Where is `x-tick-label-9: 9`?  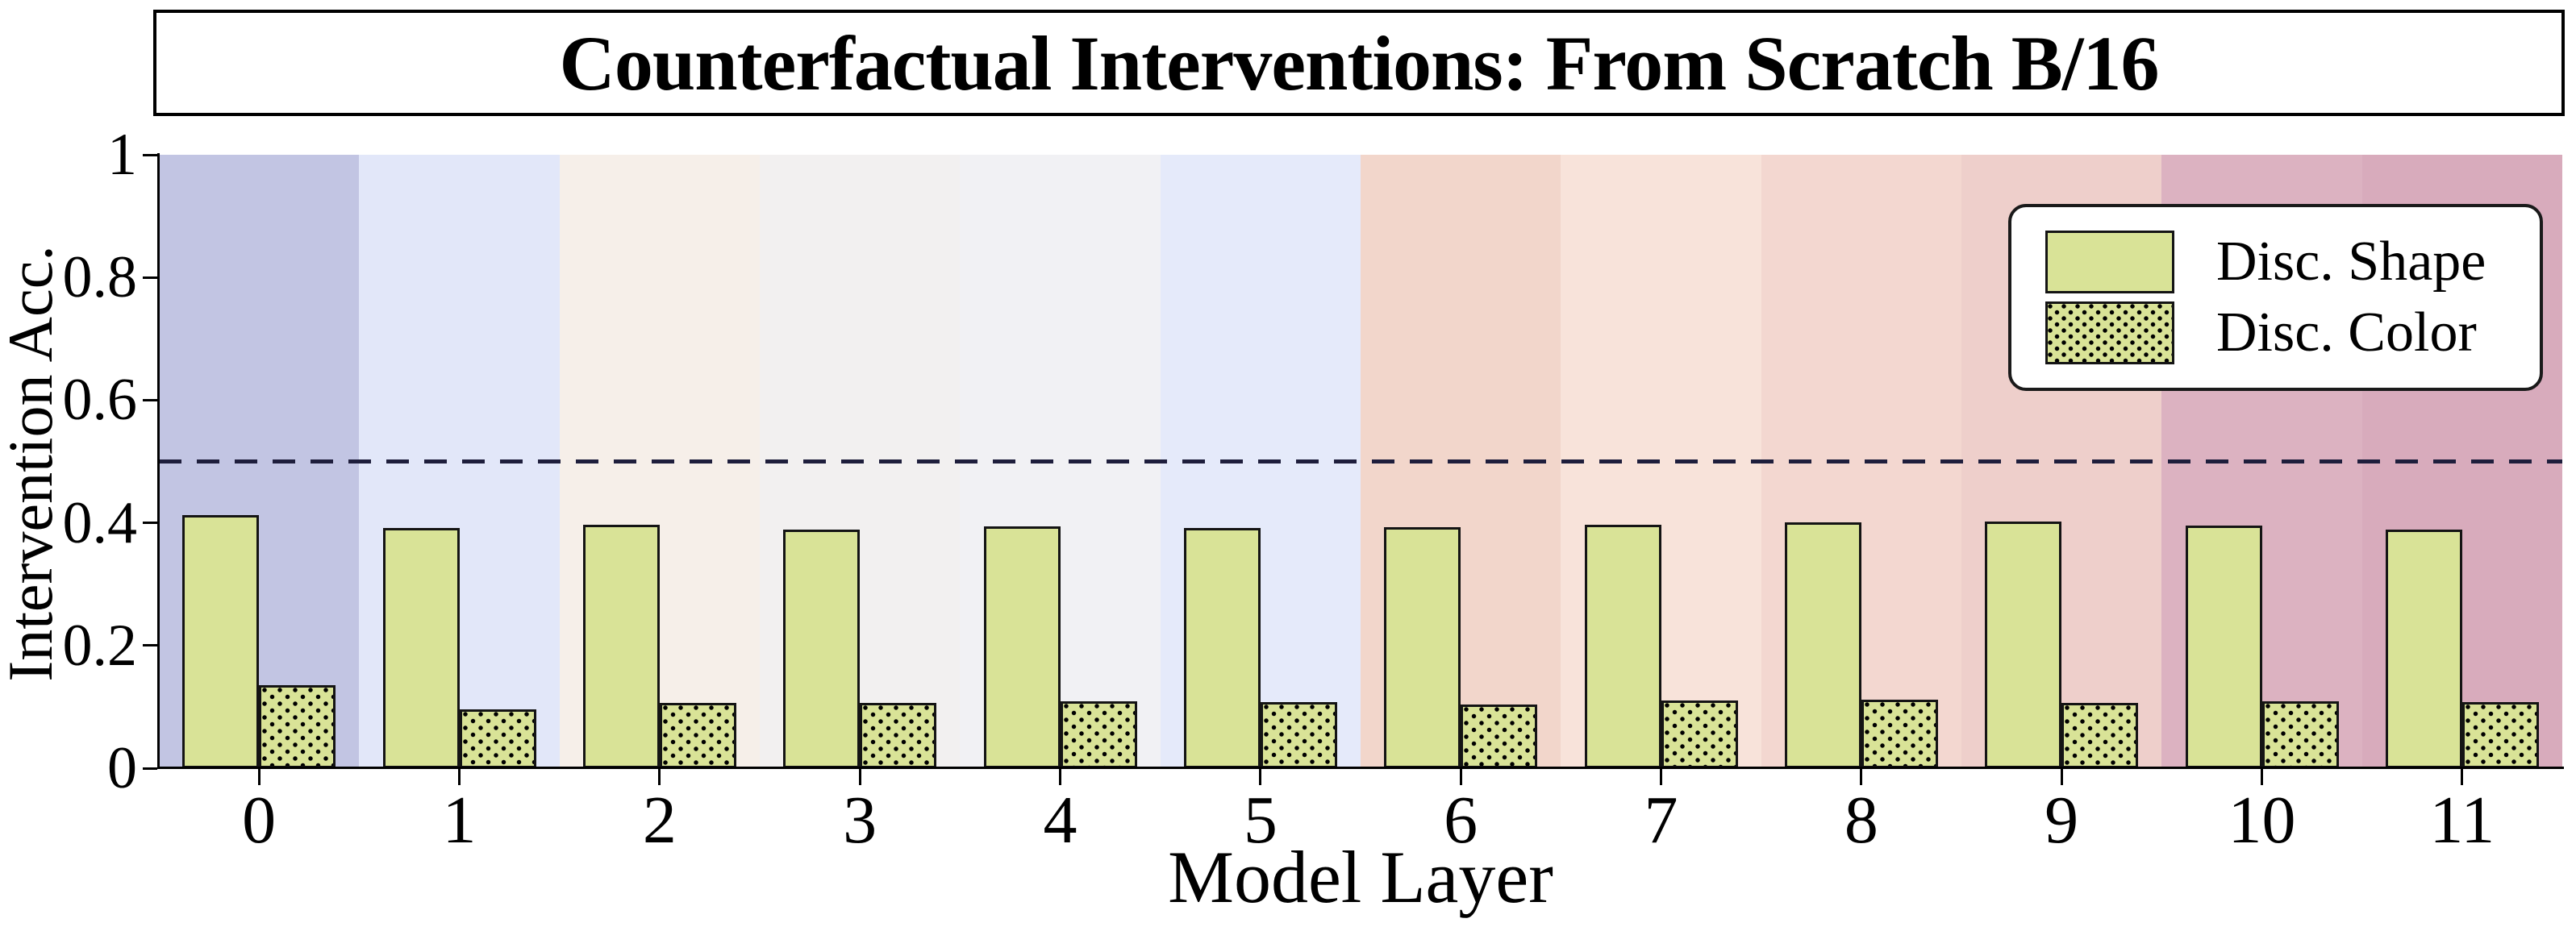 x-tick-label-9: 9 is located at coordinates (2062, 820).